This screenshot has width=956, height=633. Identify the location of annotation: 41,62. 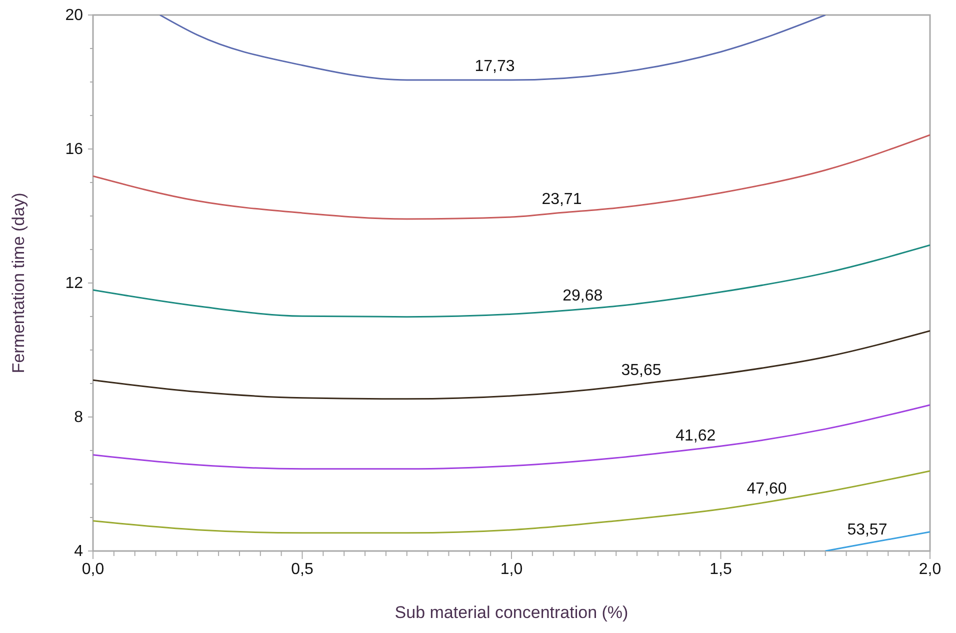
(696, 435).